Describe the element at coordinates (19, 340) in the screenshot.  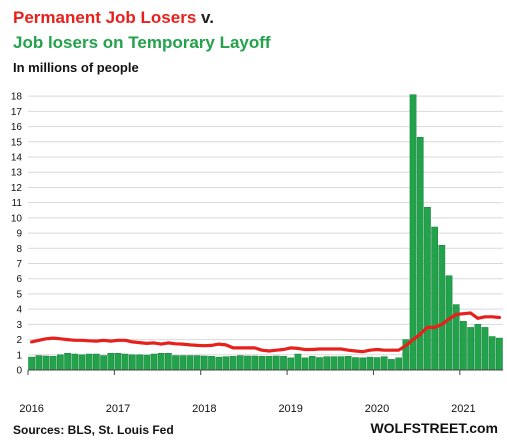
I see `y-tick-label: 2` at that location.